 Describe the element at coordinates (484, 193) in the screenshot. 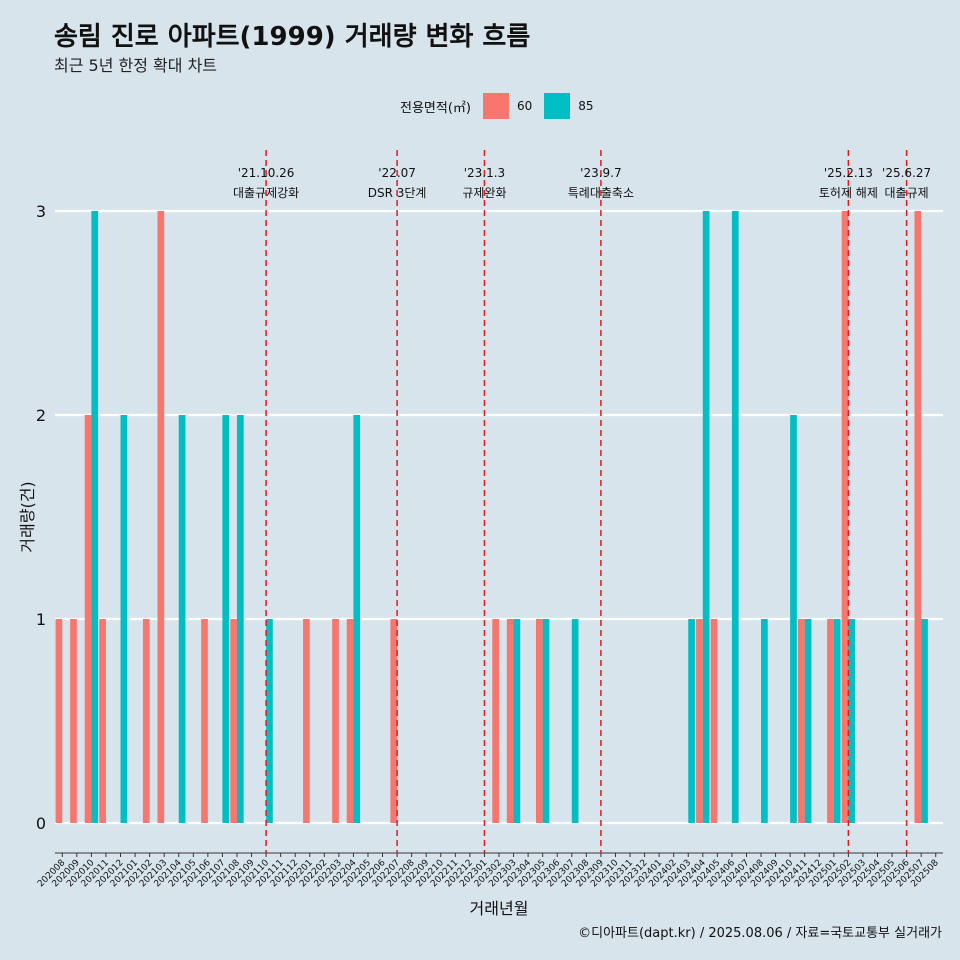

I see `event-label: 규제완화` at that location.